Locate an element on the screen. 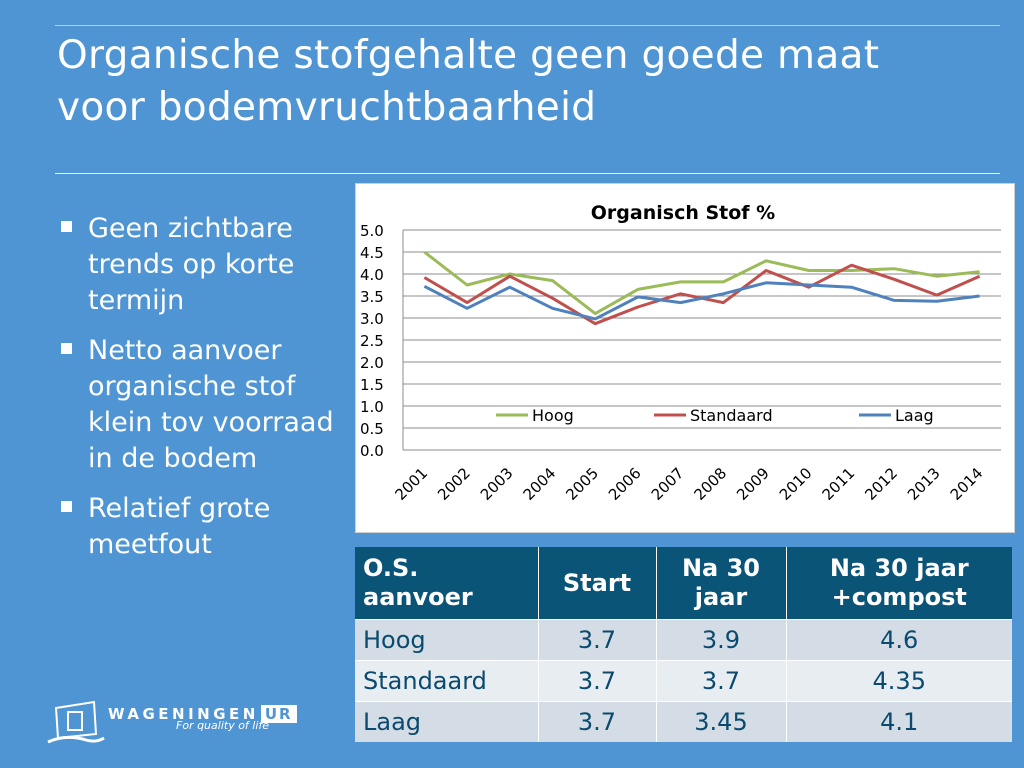 This screenshot has width=1024, height=768. table-cell: 3.9 is located at coordinates (721, 640).